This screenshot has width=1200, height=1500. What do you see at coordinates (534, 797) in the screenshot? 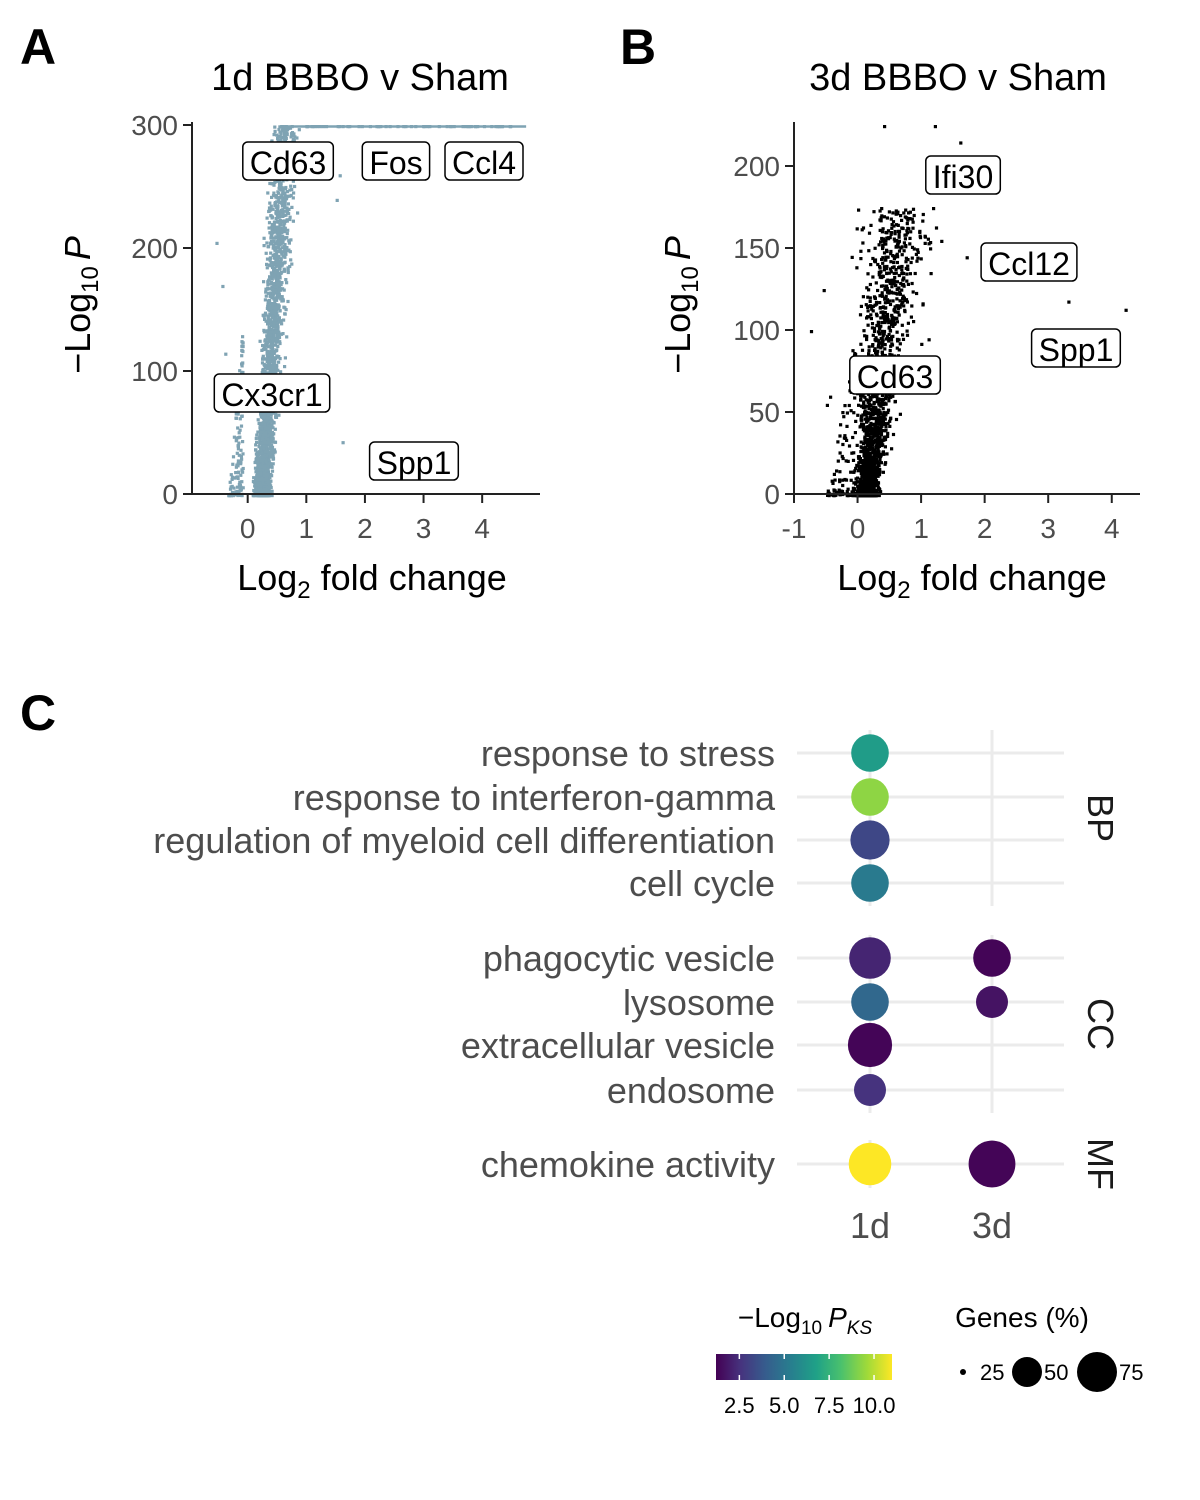
I see `go-term-label: response to interferon-gamma` at bounding box center [534, 797].